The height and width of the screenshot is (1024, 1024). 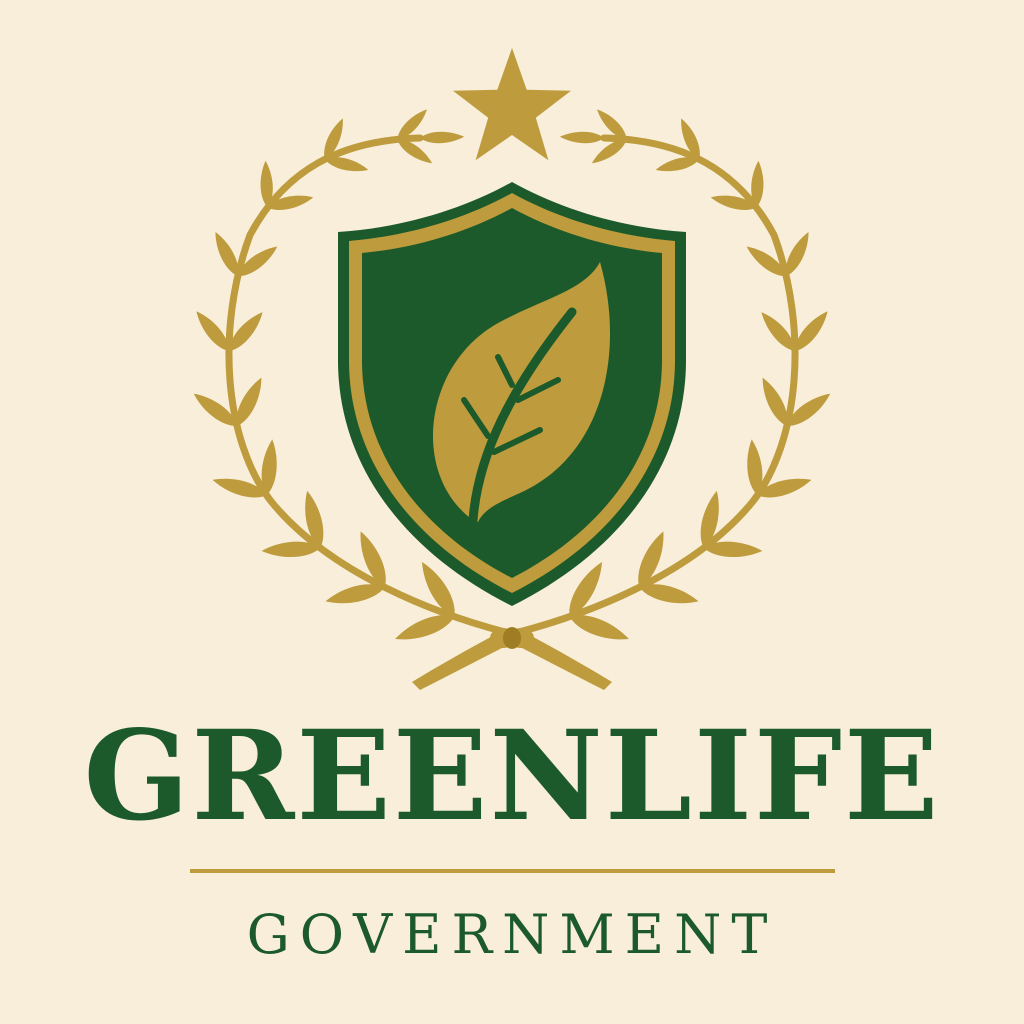 What do you see at coordinates (512, 777) in the screenshot?
I see `logo-wordmark: GREENLIFE` at bounding box center [512, 777].